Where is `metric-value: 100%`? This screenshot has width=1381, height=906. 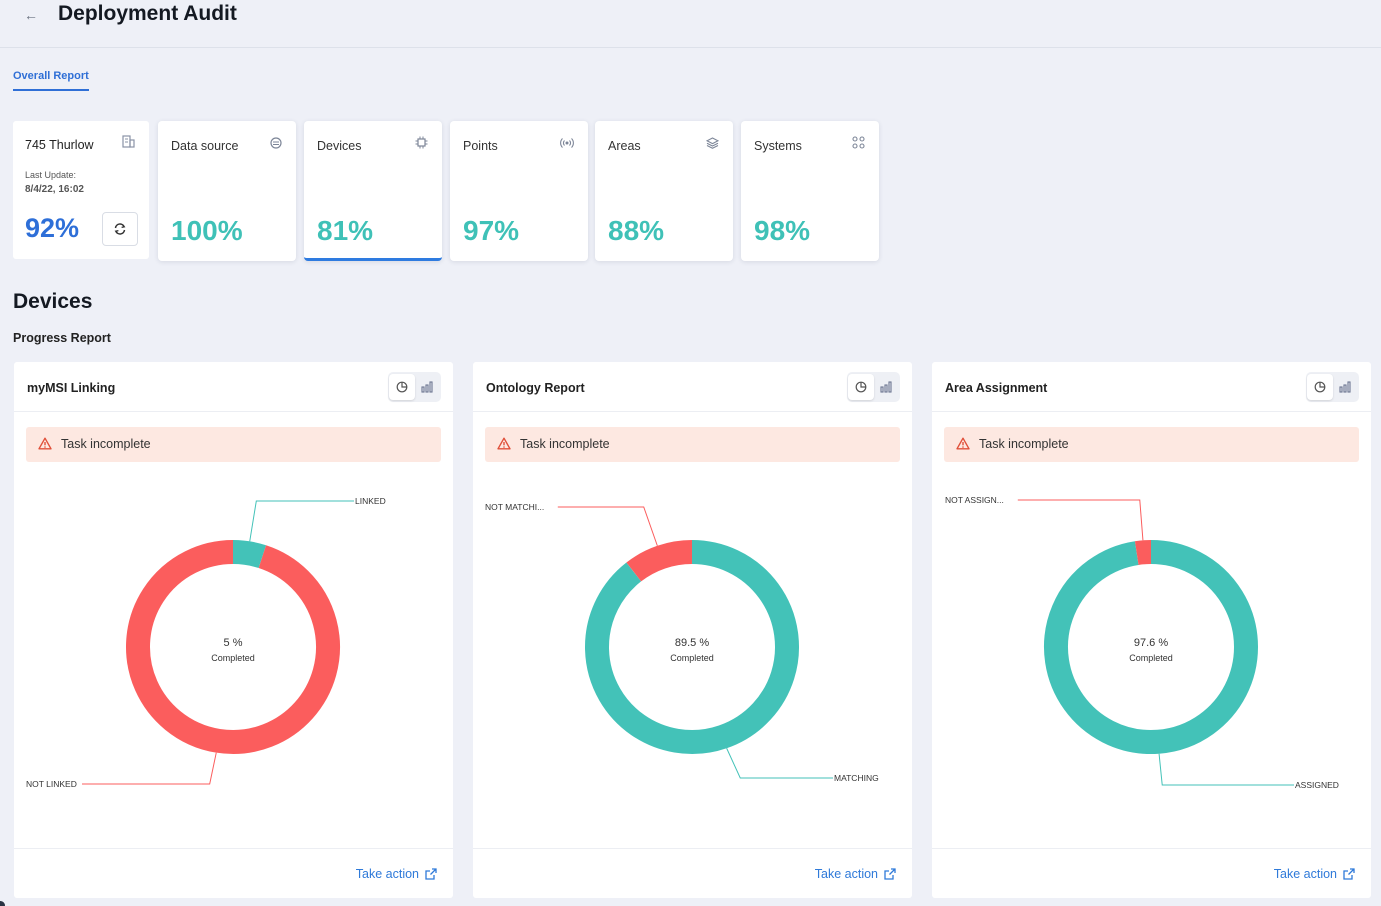
metric-value: 100% is located at coordinates (207, 230).